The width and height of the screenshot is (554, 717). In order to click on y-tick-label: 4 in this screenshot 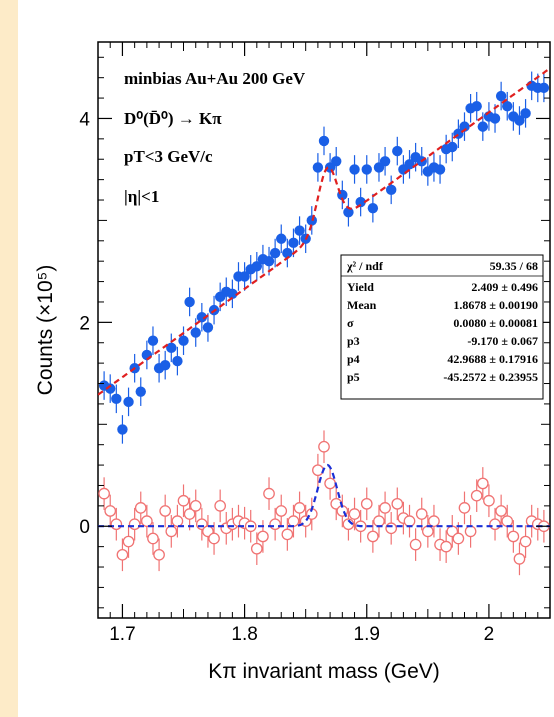, I will do `click(84, 119)`.